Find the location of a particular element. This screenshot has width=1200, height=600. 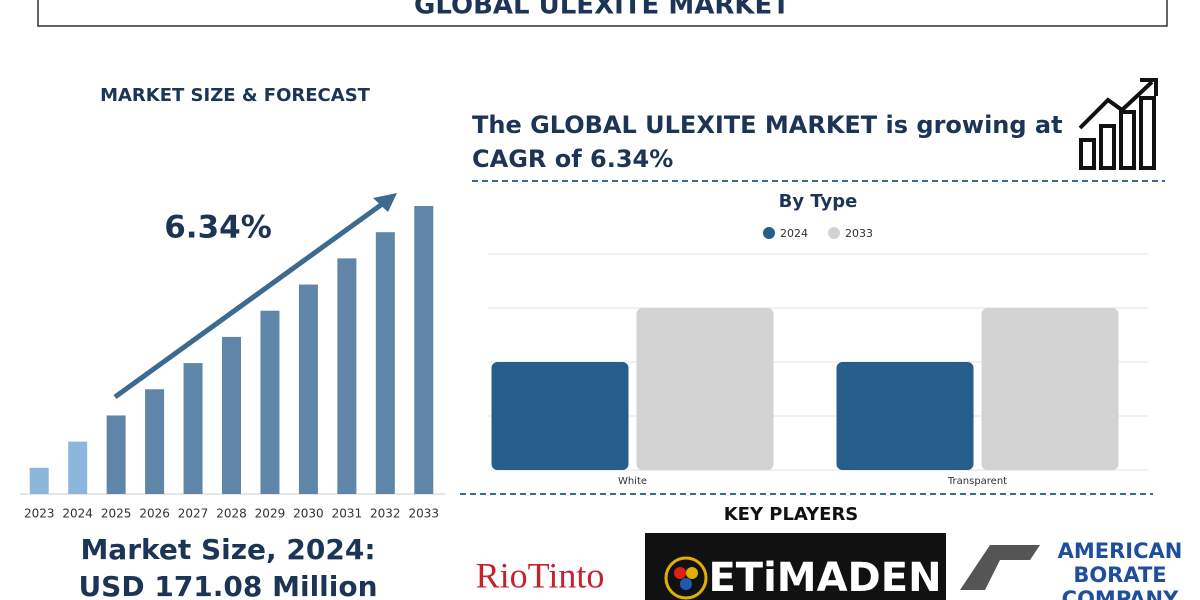

title-box is located at coordinates (602, 13).